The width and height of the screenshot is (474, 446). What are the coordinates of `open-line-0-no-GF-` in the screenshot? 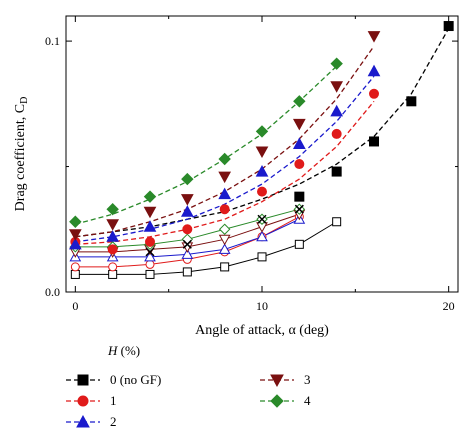 It's located at (206, 248).